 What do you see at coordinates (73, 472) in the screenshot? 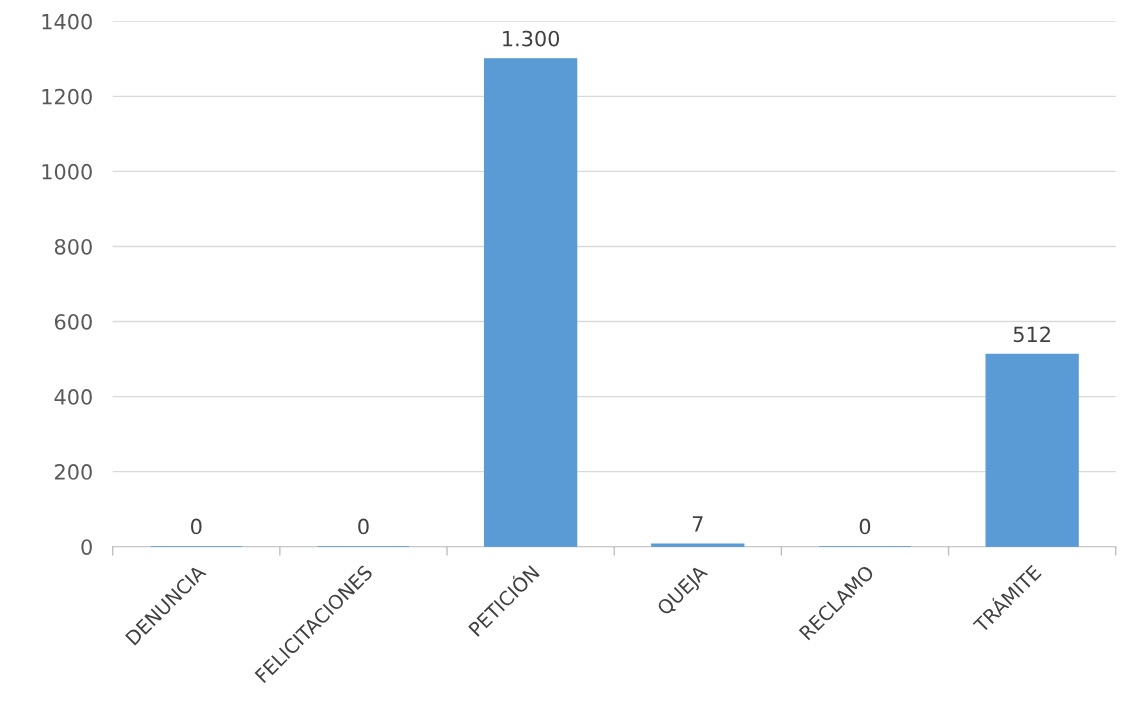
I see `y-tick-label: 200` at bounding box center [73, 472].